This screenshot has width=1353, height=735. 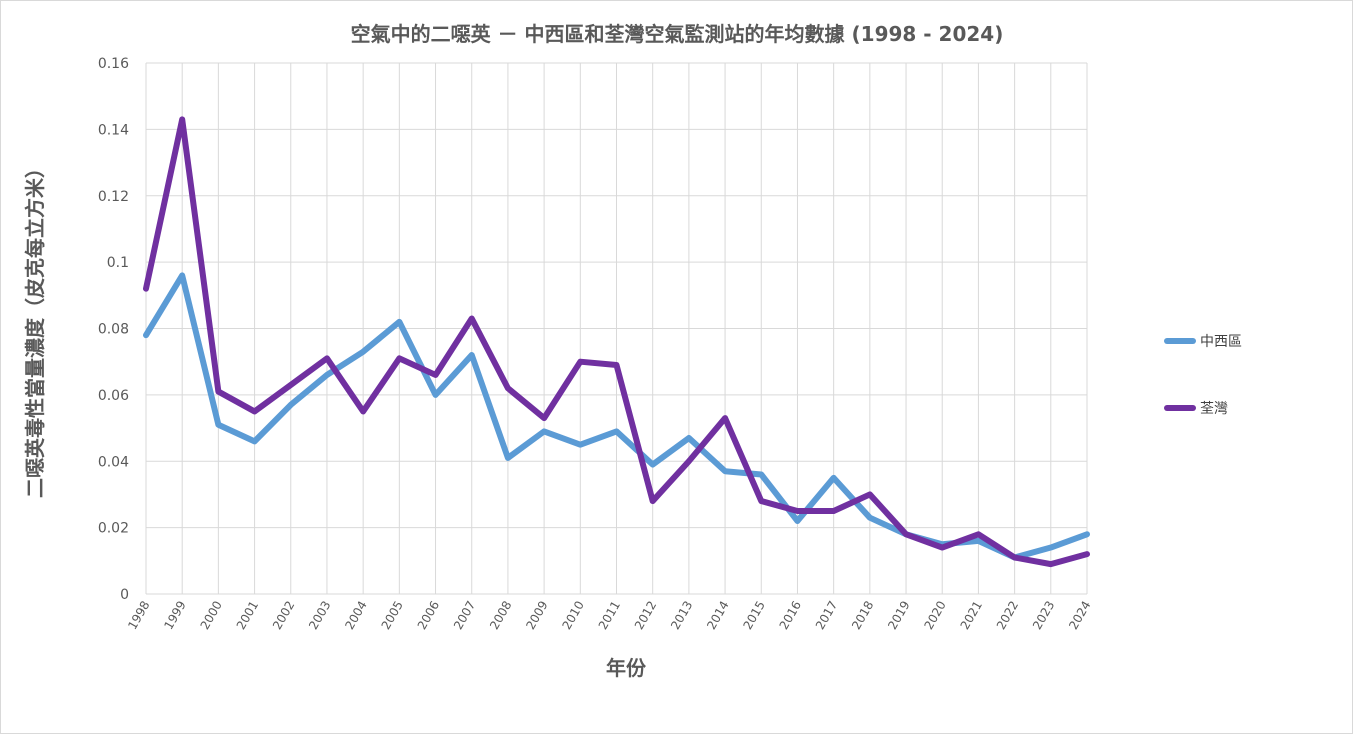 I want to click on x-tick-label: 2003, so click(x=319, y=615).